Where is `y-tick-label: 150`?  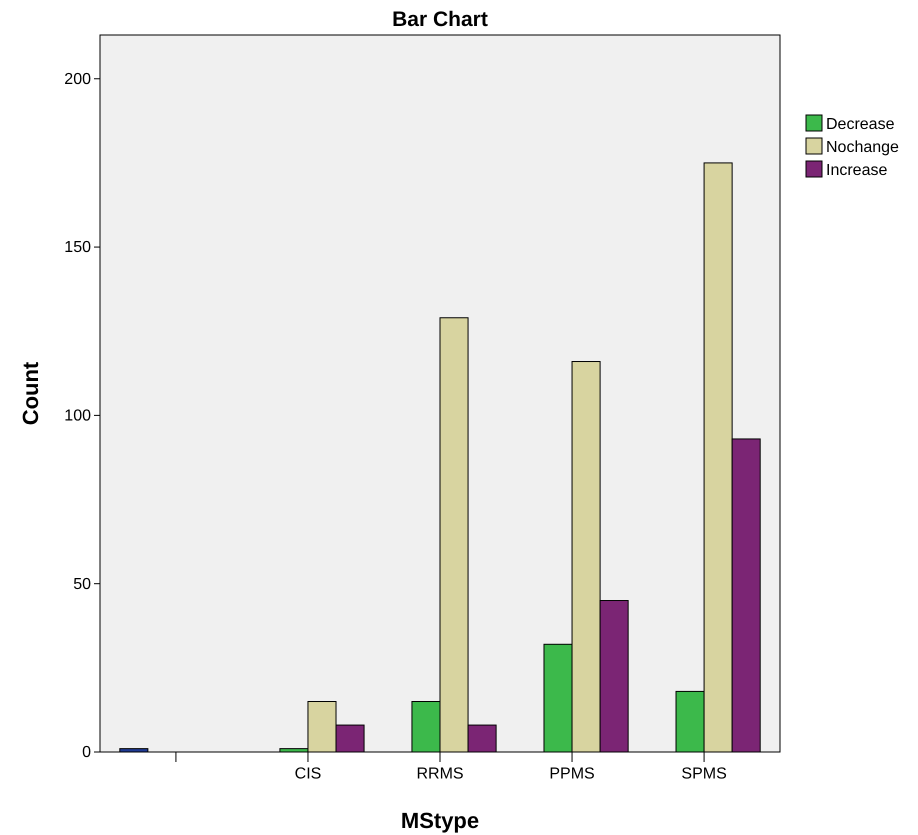
y-tick-label: 150 is located at coordinates (78, 247).